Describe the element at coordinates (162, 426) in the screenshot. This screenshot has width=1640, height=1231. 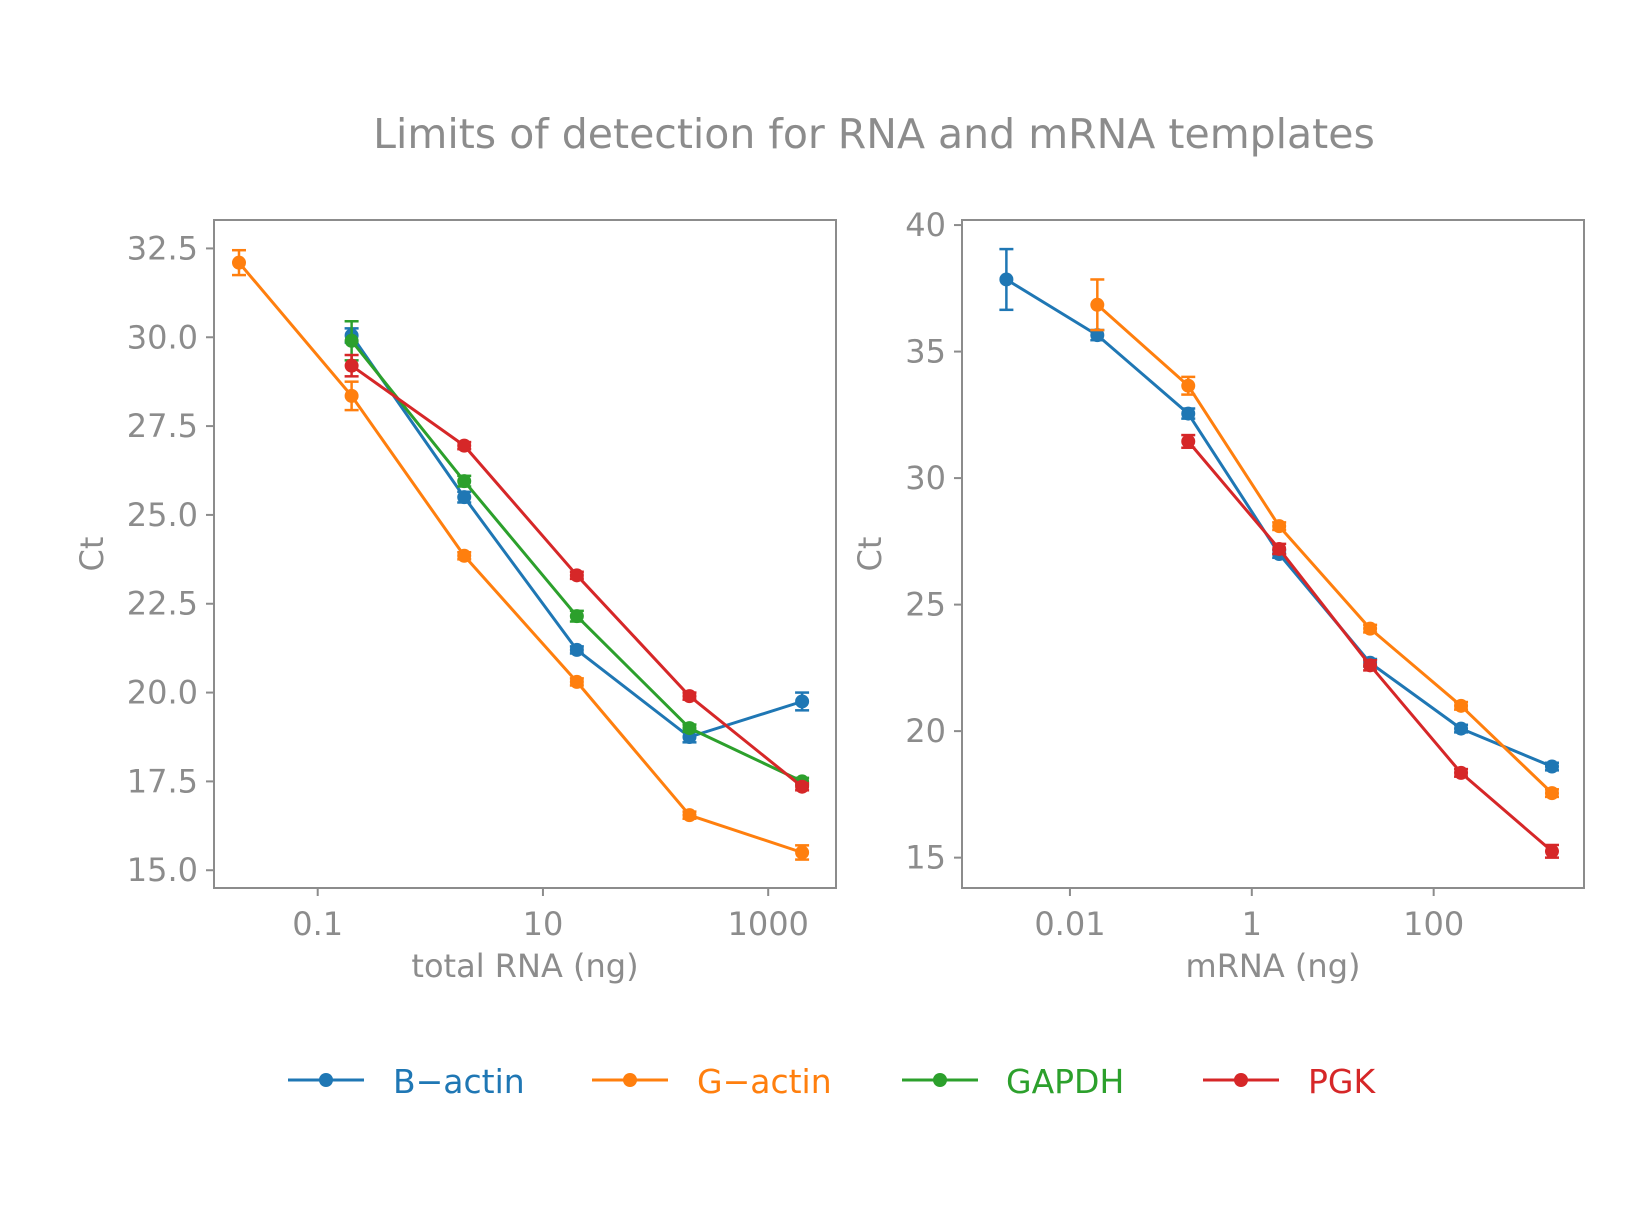
I see `y-tick-label: 27.5` at that location.